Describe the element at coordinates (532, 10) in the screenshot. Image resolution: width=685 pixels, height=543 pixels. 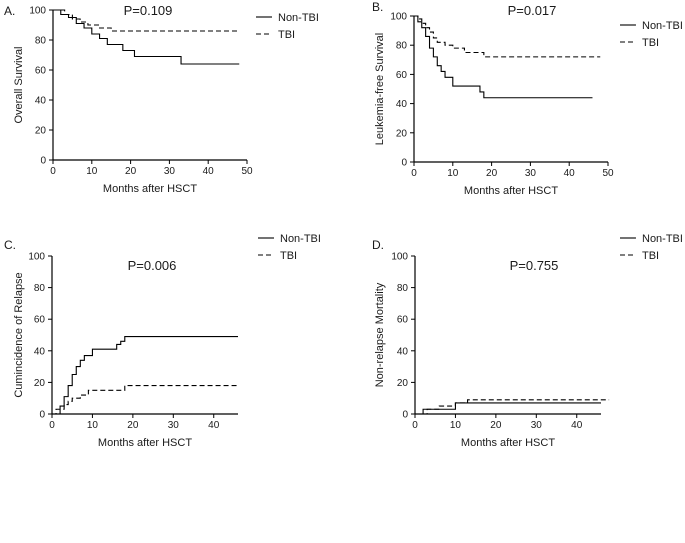
I see `p-value-annotation: P=0.017` at that location.